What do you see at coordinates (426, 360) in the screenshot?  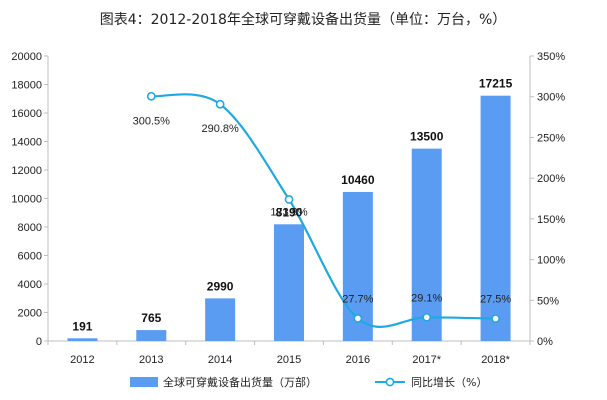 I see `x-tick-label: 2017*` at bounding box center [426, 360].